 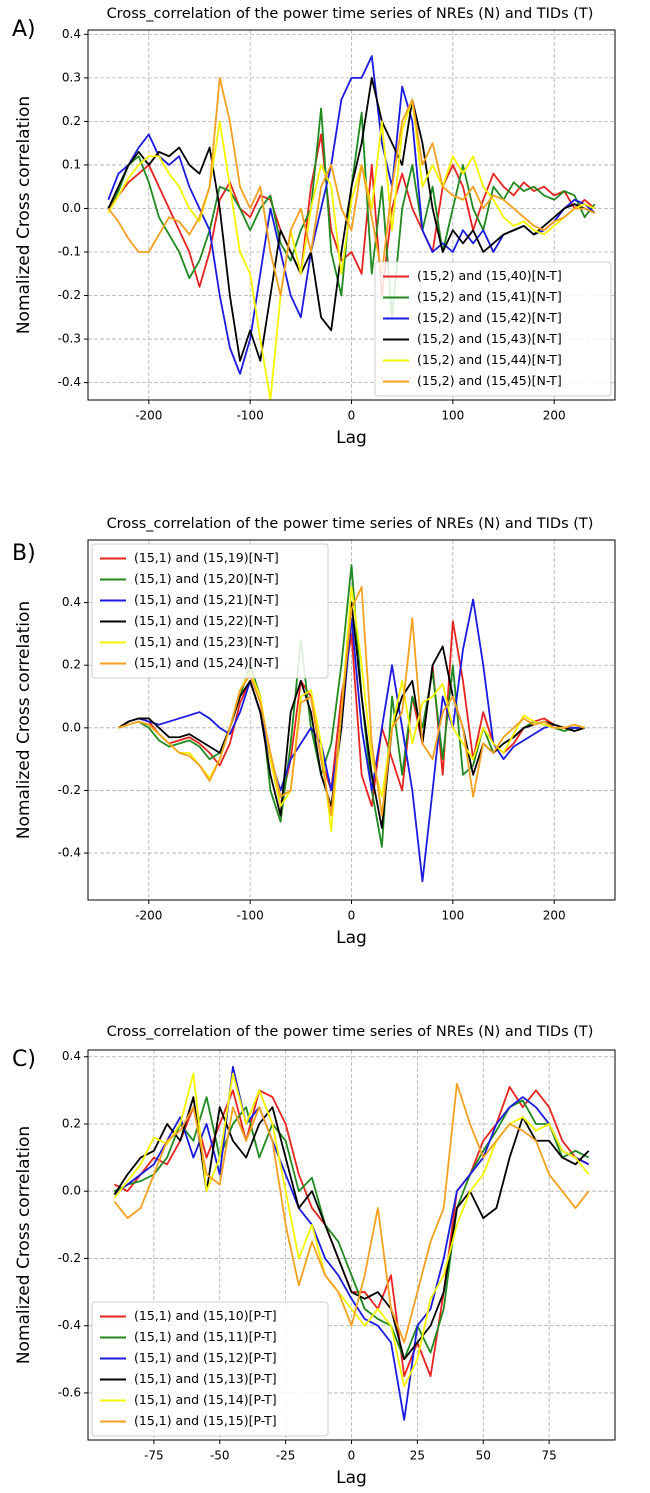 What do you see at coordinates (489, 317) in the screenshot?
I see `legend-label: (15,2) and (15,42)[N-T]` at bounding box center [489, 317].